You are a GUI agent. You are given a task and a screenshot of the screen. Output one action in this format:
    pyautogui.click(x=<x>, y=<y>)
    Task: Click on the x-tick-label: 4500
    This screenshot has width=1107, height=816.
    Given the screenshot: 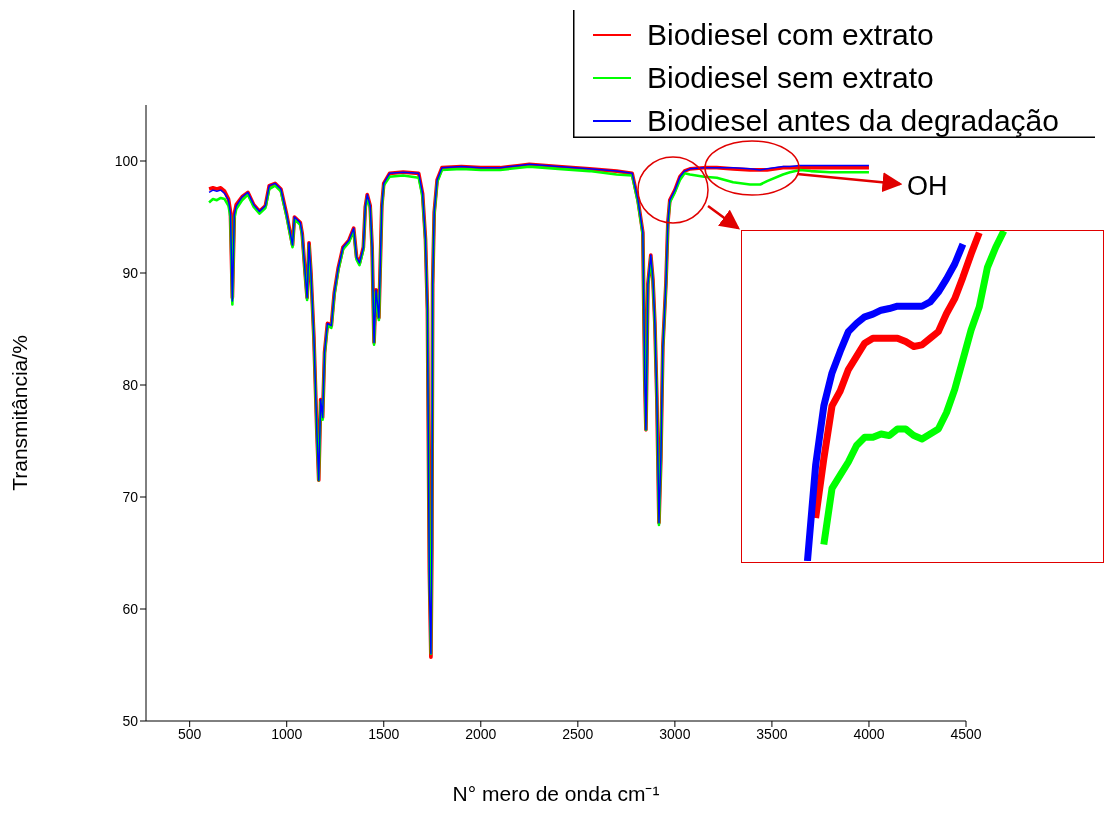 What is the action you would take?
    pyautogui.click(x=966, y=733)
    